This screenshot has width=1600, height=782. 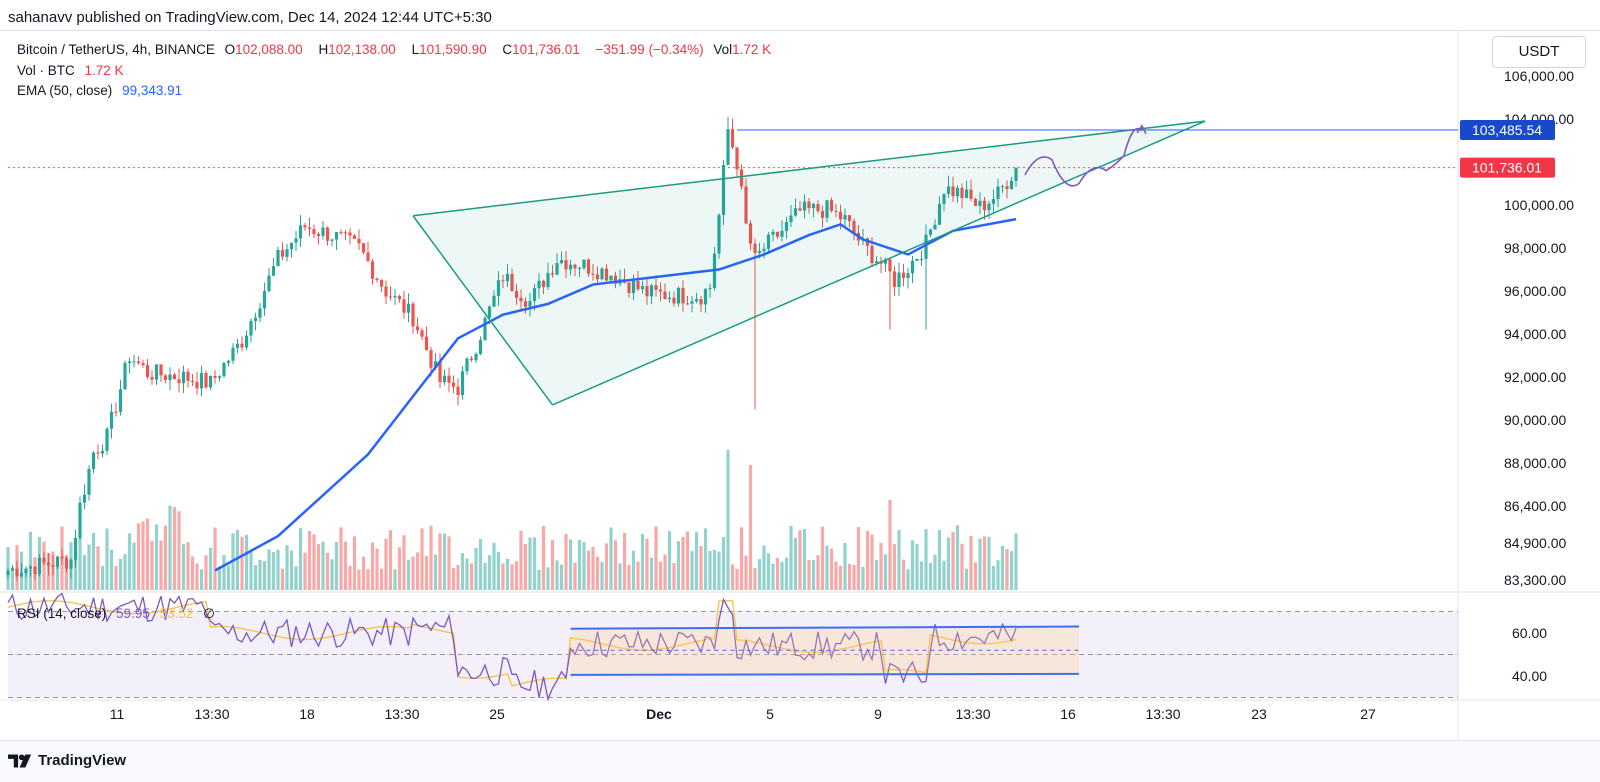 I want to click on volume-indicator-label: Vol · BTC, so click(x=46, y=70).